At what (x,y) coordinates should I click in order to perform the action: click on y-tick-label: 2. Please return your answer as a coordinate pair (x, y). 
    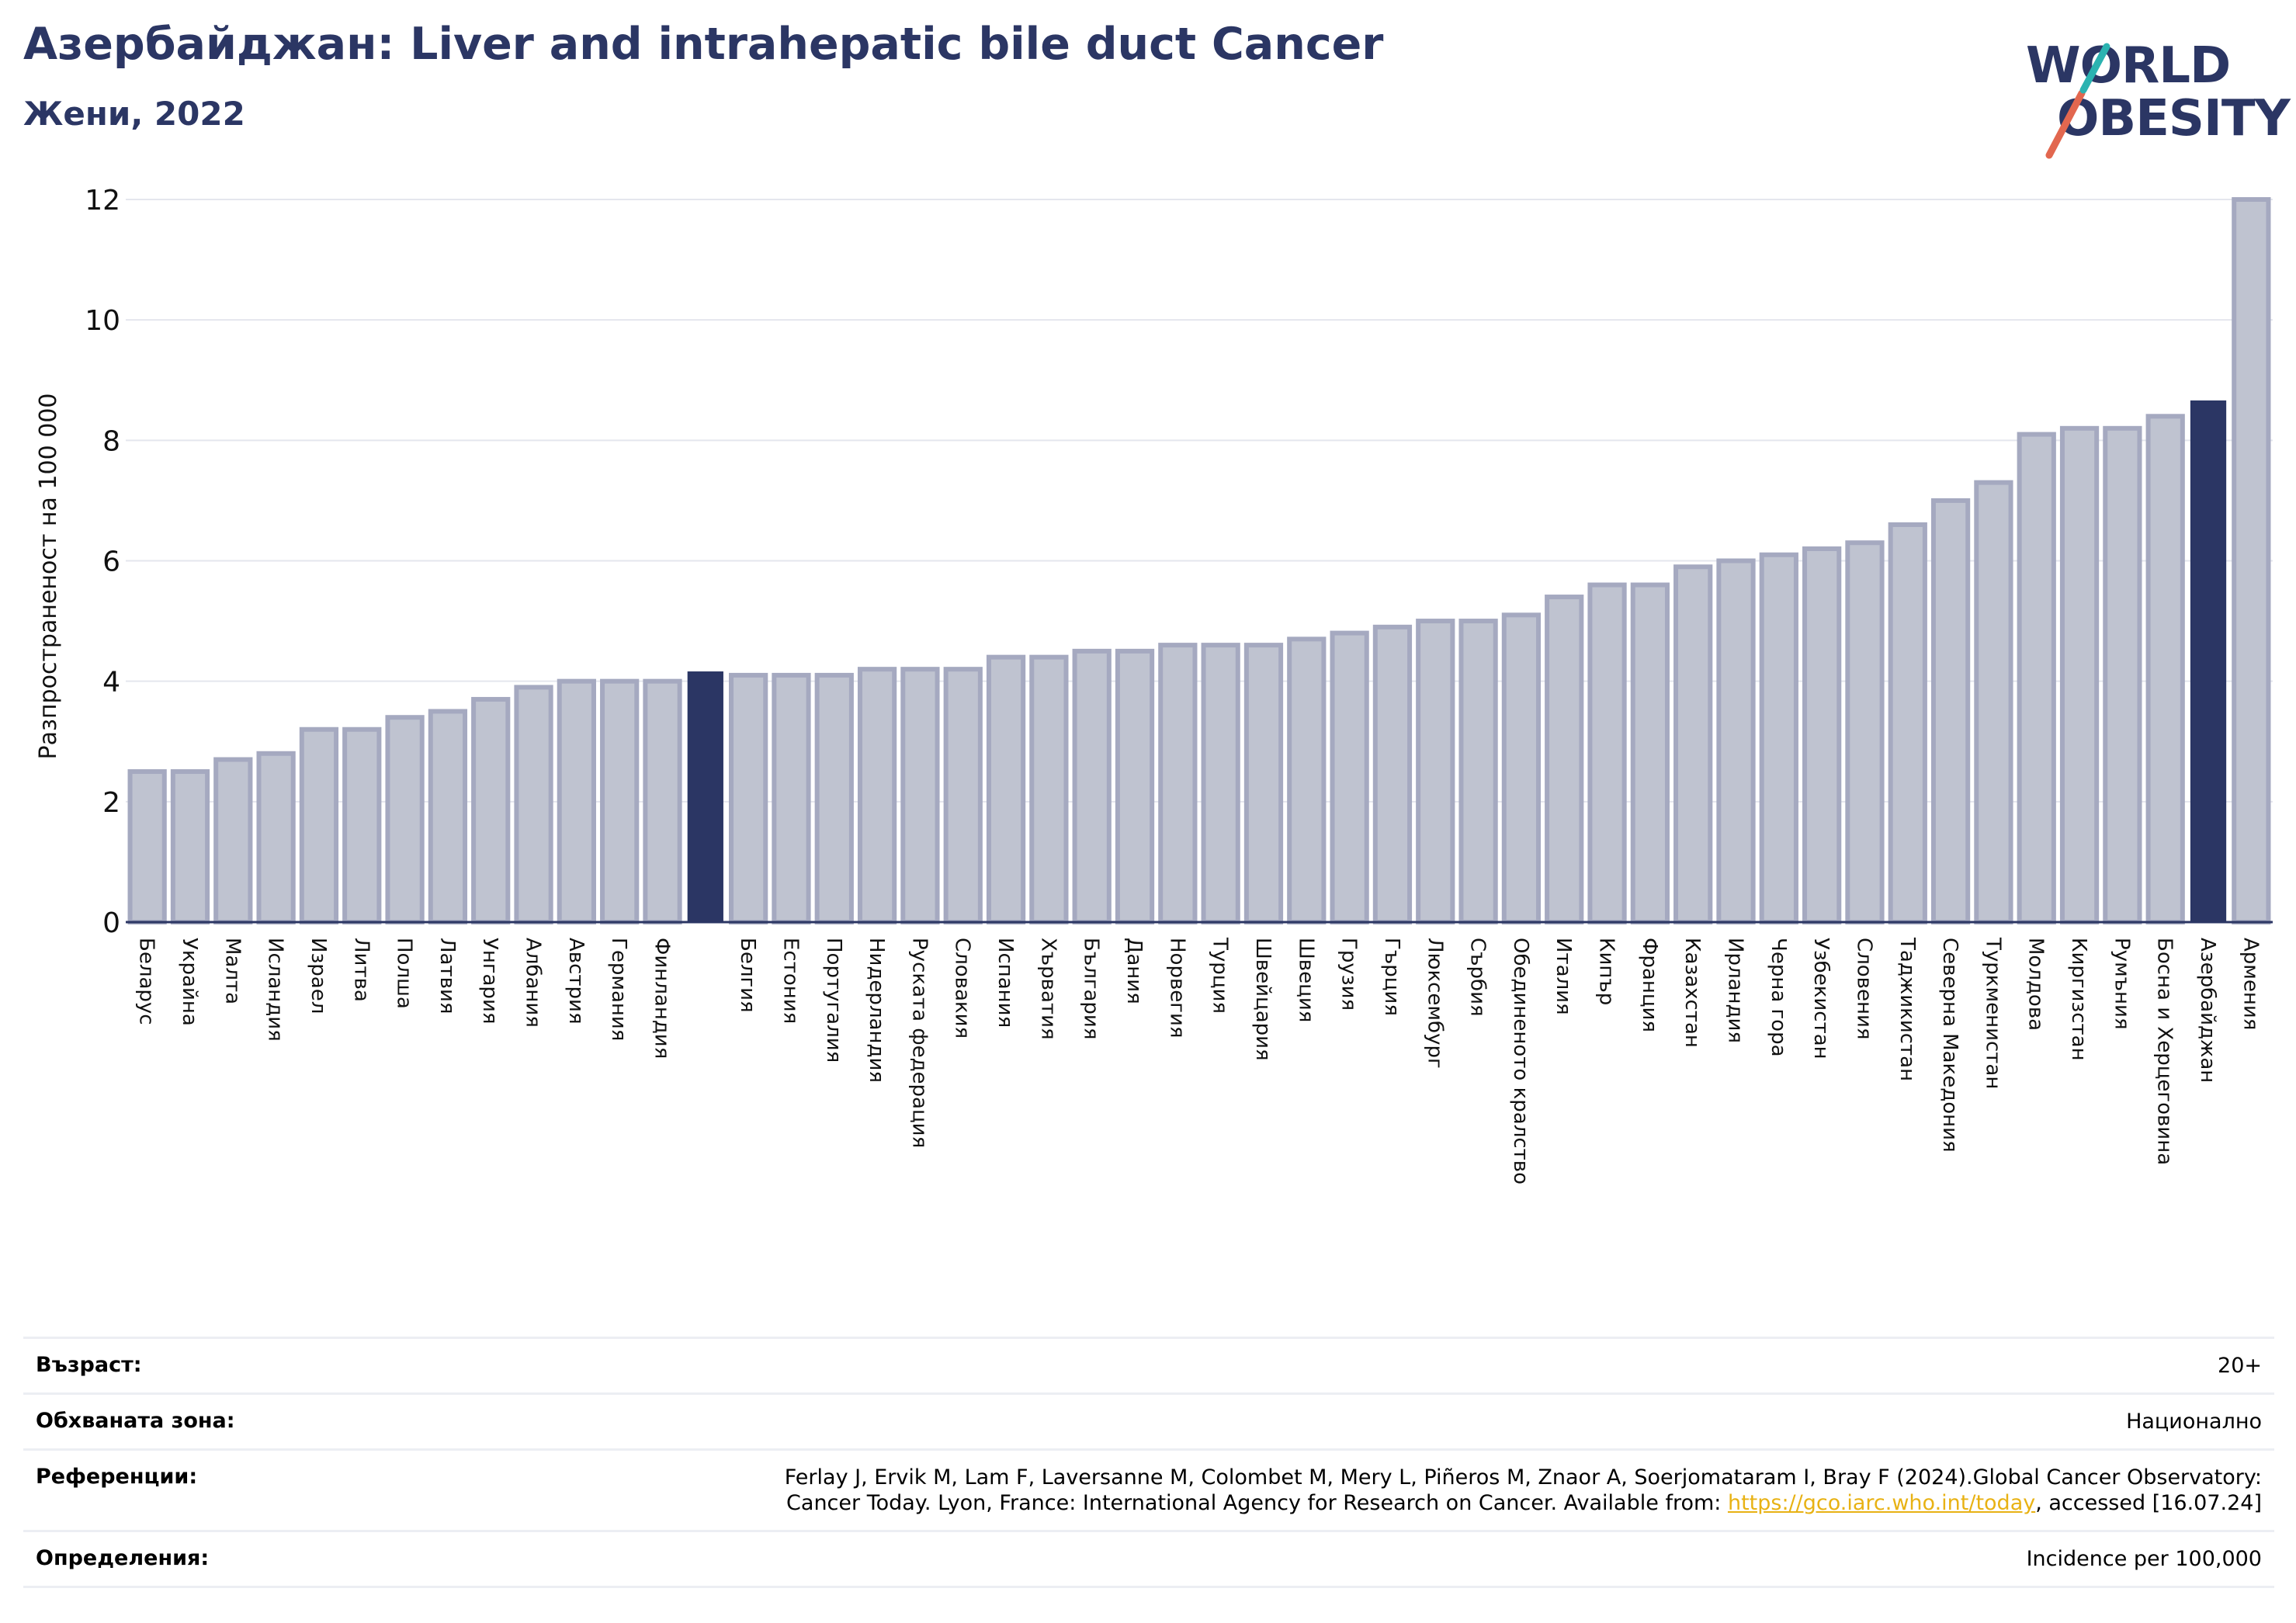
    Looking at the image, I should click on (111, 803).